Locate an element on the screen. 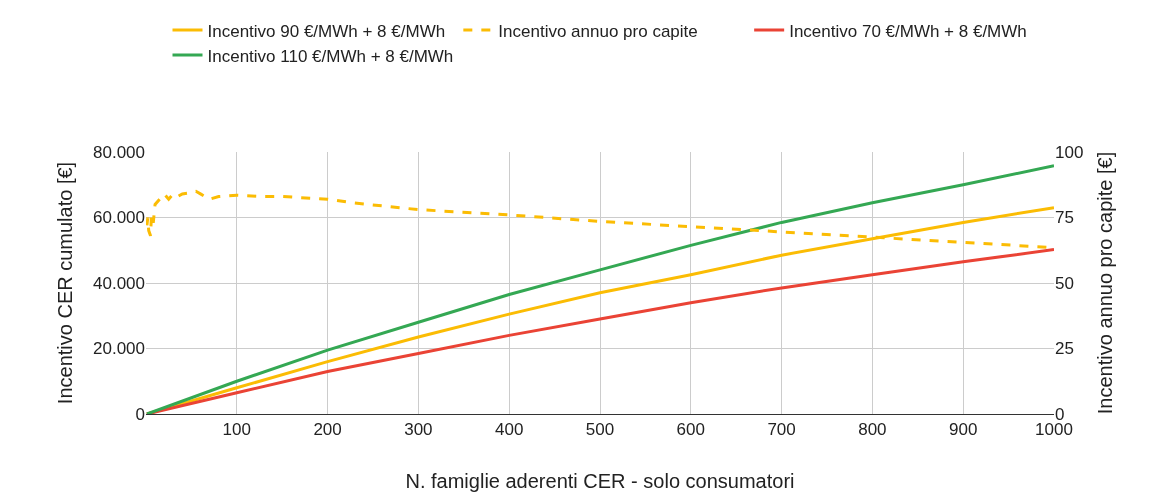  x-axis-title: N. famiglie aderenti CER - solo consumatori is located at coordinates (600, 480).